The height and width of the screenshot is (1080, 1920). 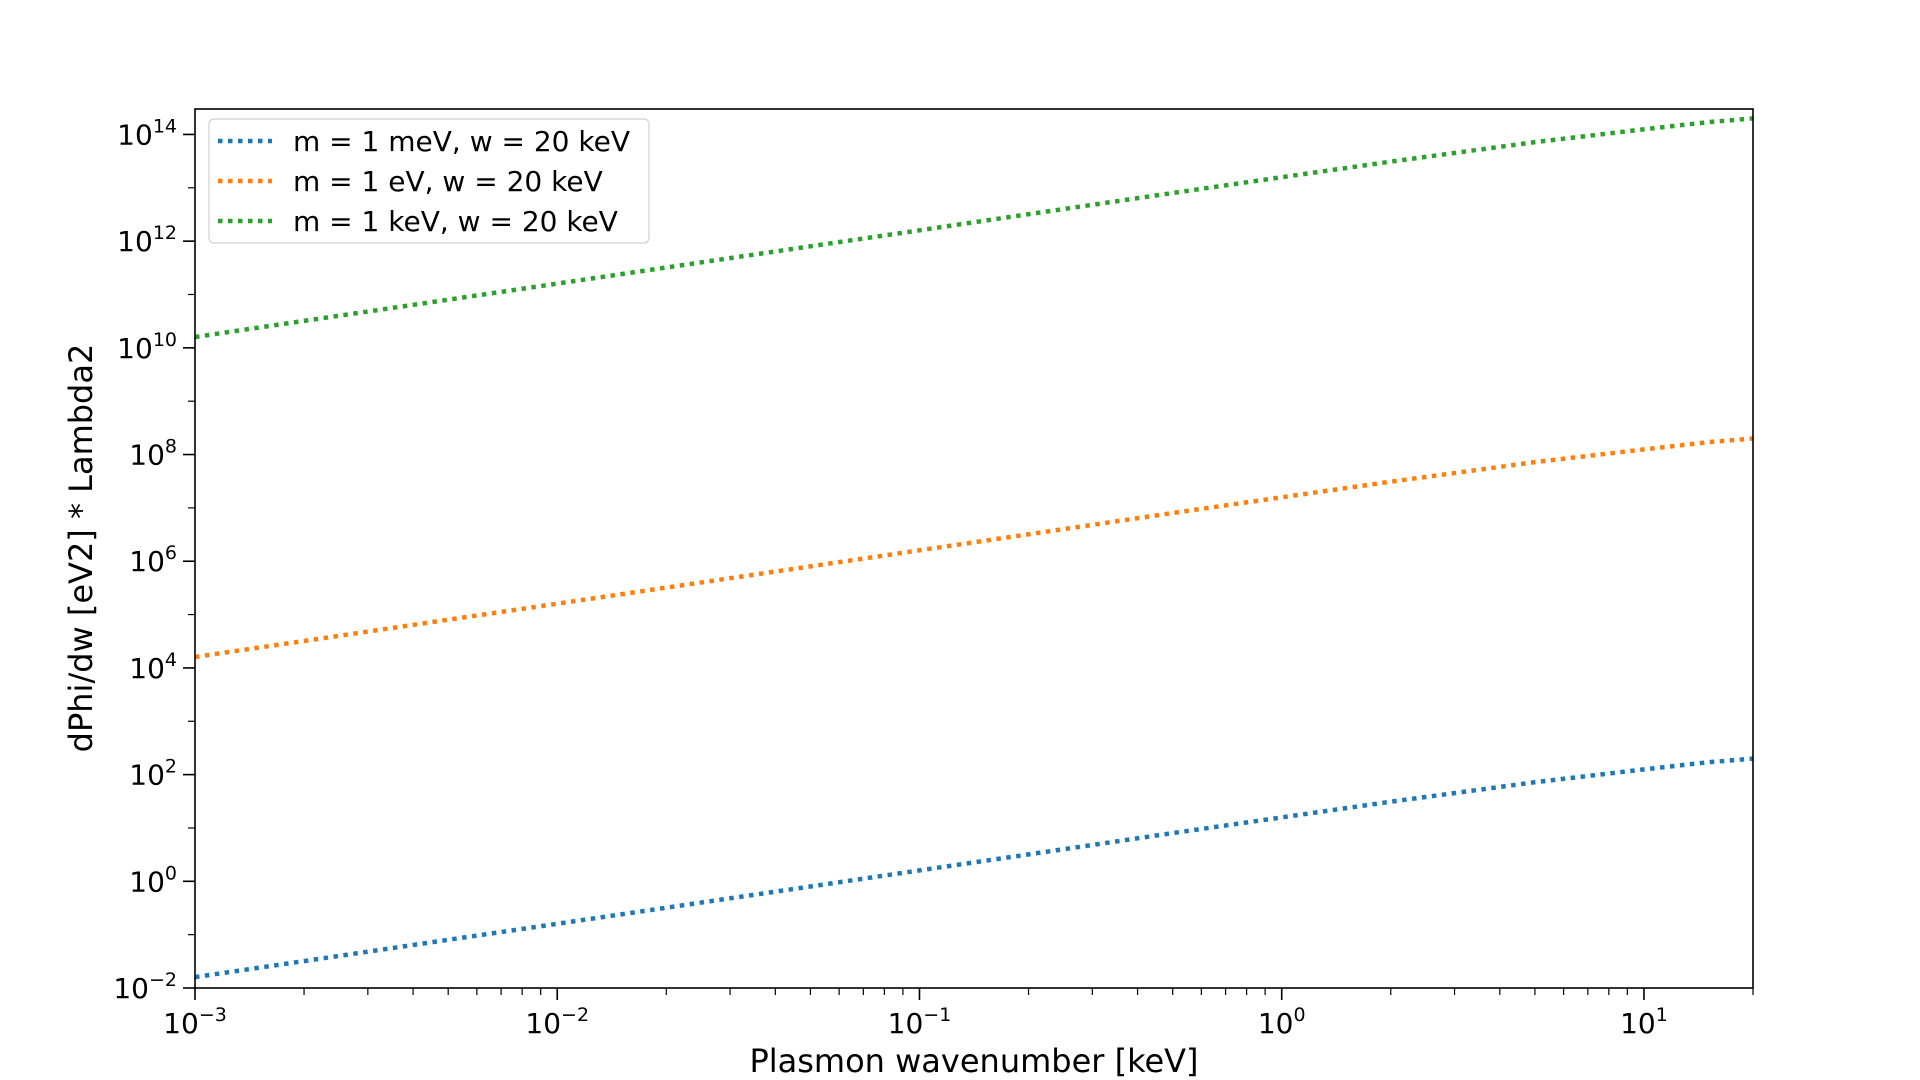 What do you see at coordinates (153, 774) in the screenshot?
I see `y-tick-label: 10²` at bounding box center [153, 774].